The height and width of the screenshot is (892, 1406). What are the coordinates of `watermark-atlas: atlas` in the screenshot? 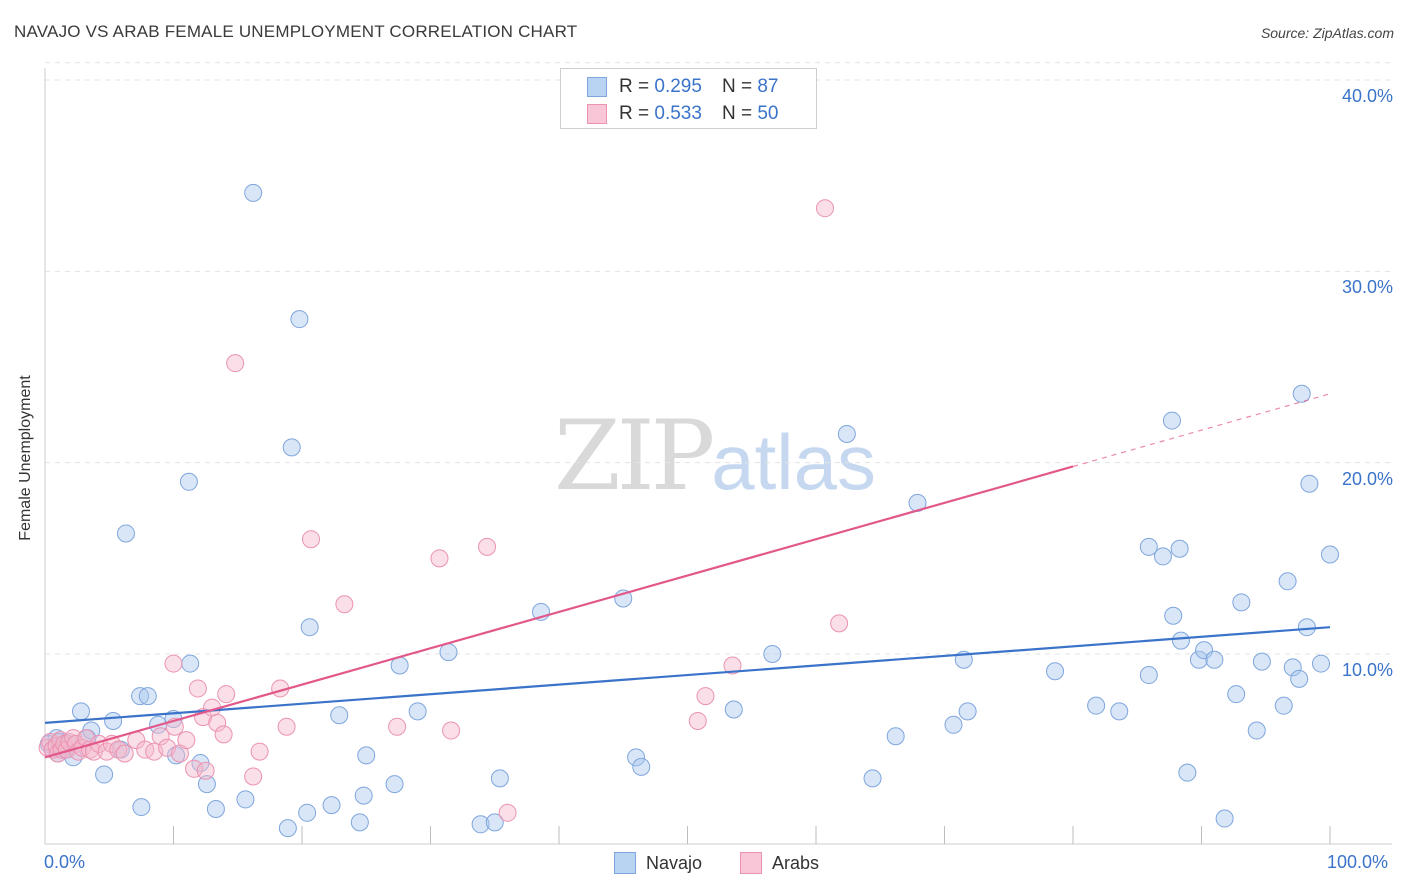 It's located at (793, 462).